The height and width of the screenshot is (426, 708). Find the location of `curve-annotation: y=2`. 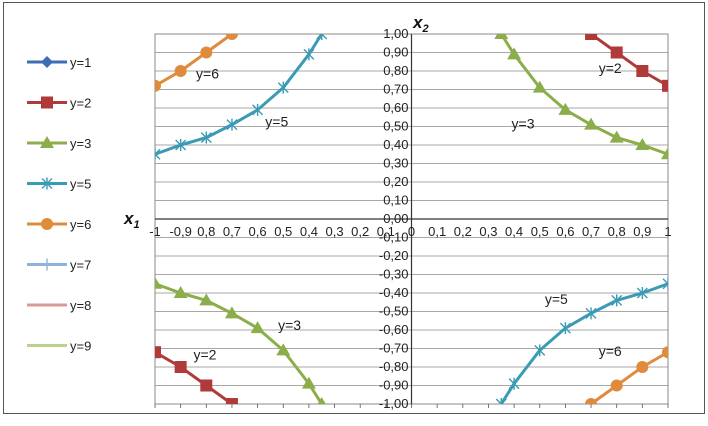

curve-annotation: y=2 is located at coordinates (204, 355).